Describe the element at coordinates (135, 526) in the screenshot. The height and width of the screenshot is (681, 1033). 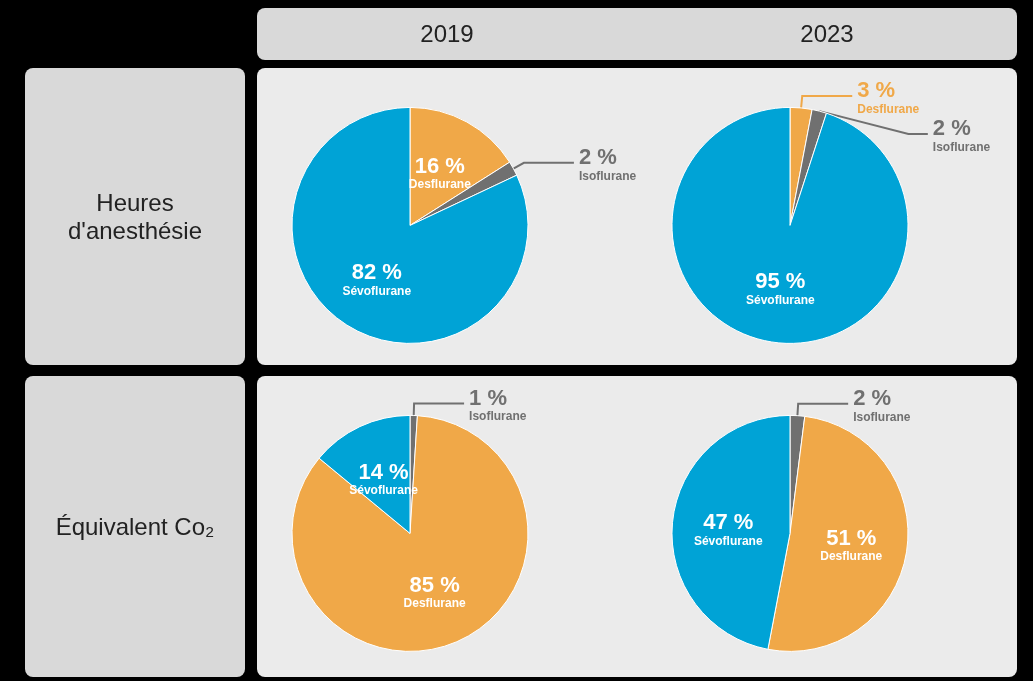
I see `text: Équivalent Co₂` at that location.